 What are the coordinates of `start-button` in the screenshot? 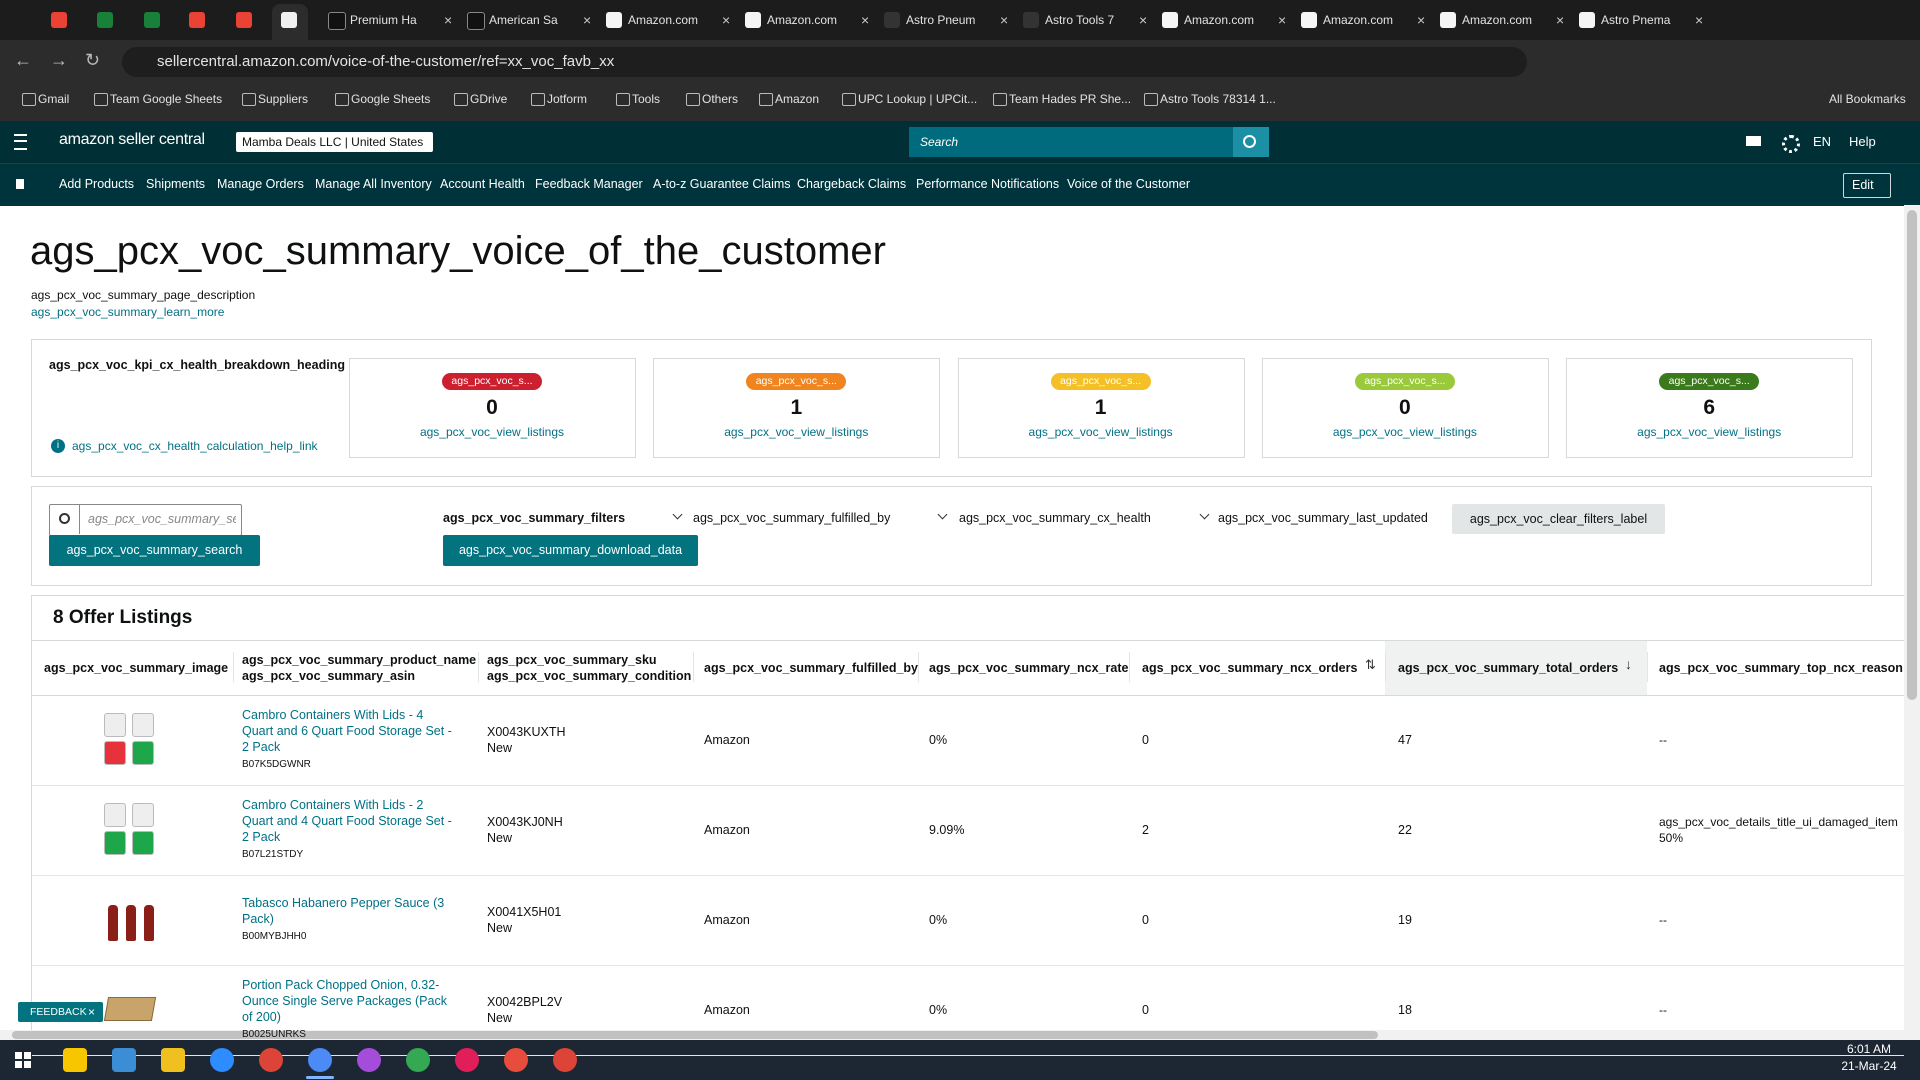 It's located at (23, 1060).